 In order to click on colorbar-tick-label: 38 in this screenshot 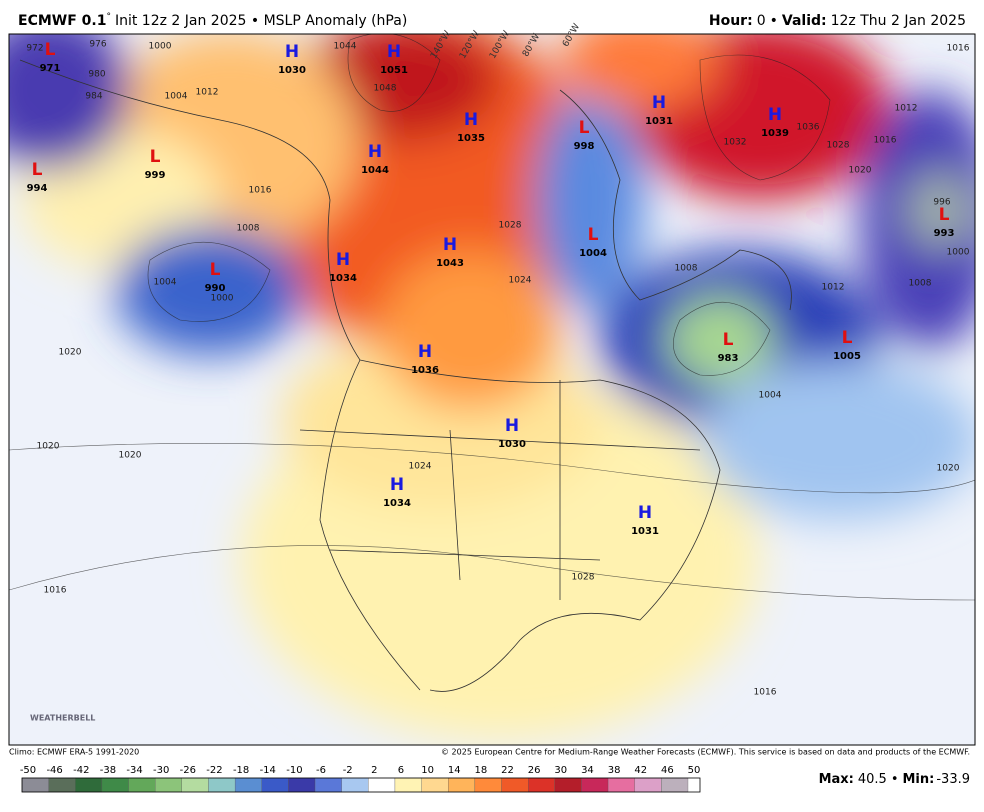, I will do `click(614, 770)`.